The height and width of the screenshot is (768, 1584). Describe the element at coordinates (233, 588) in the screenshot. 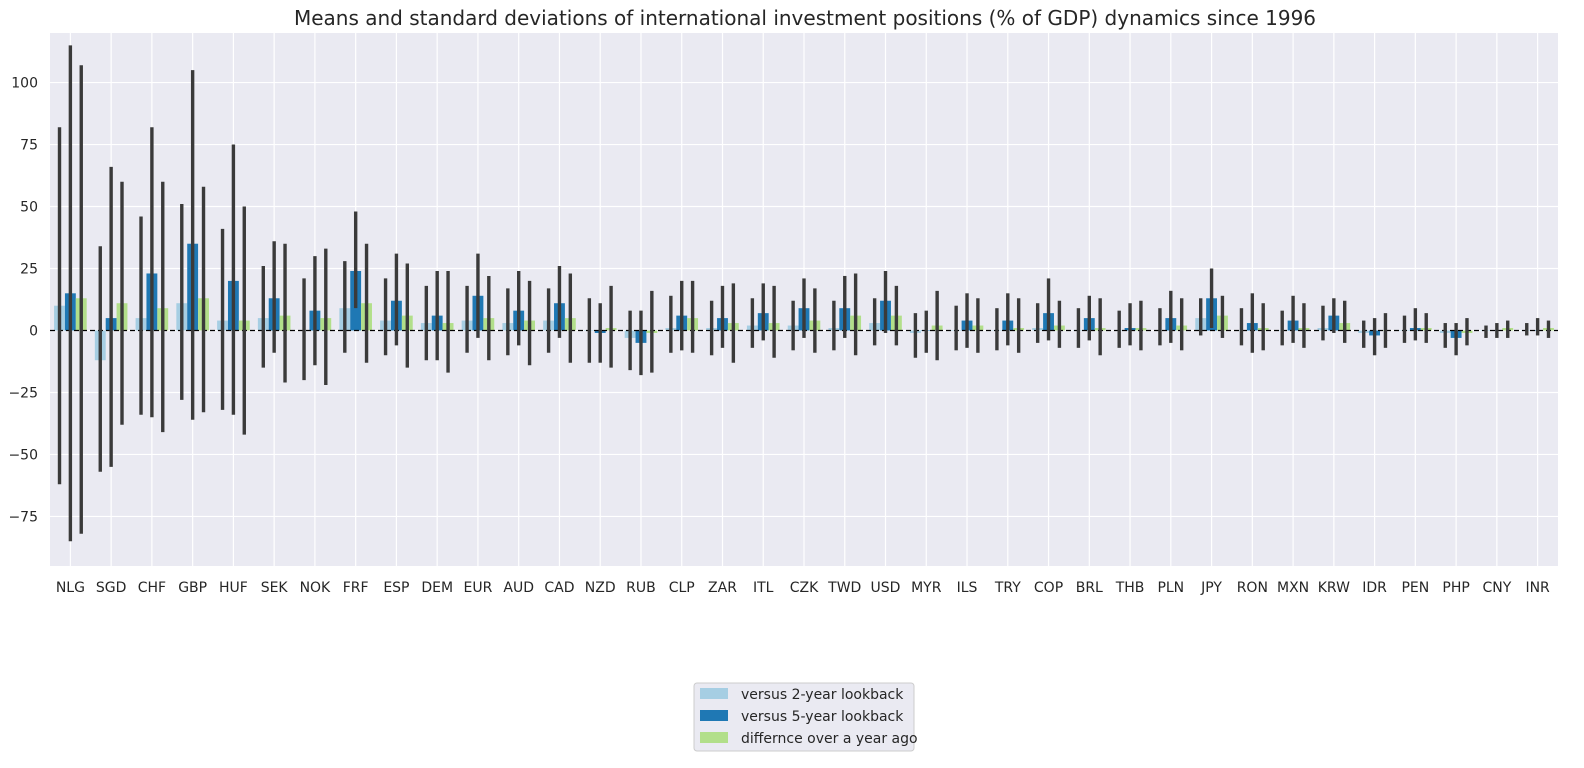

I see `x-tick-label-huf: HUF` at that location.